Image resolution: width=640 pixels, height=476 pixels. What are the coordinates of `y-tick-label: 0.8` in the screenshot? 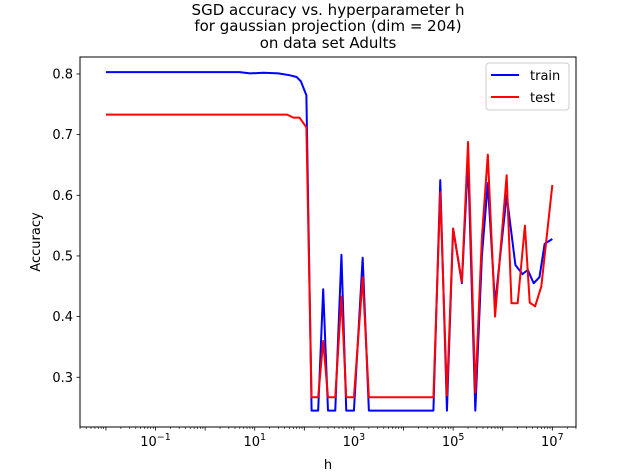 It's located at (62, 74).